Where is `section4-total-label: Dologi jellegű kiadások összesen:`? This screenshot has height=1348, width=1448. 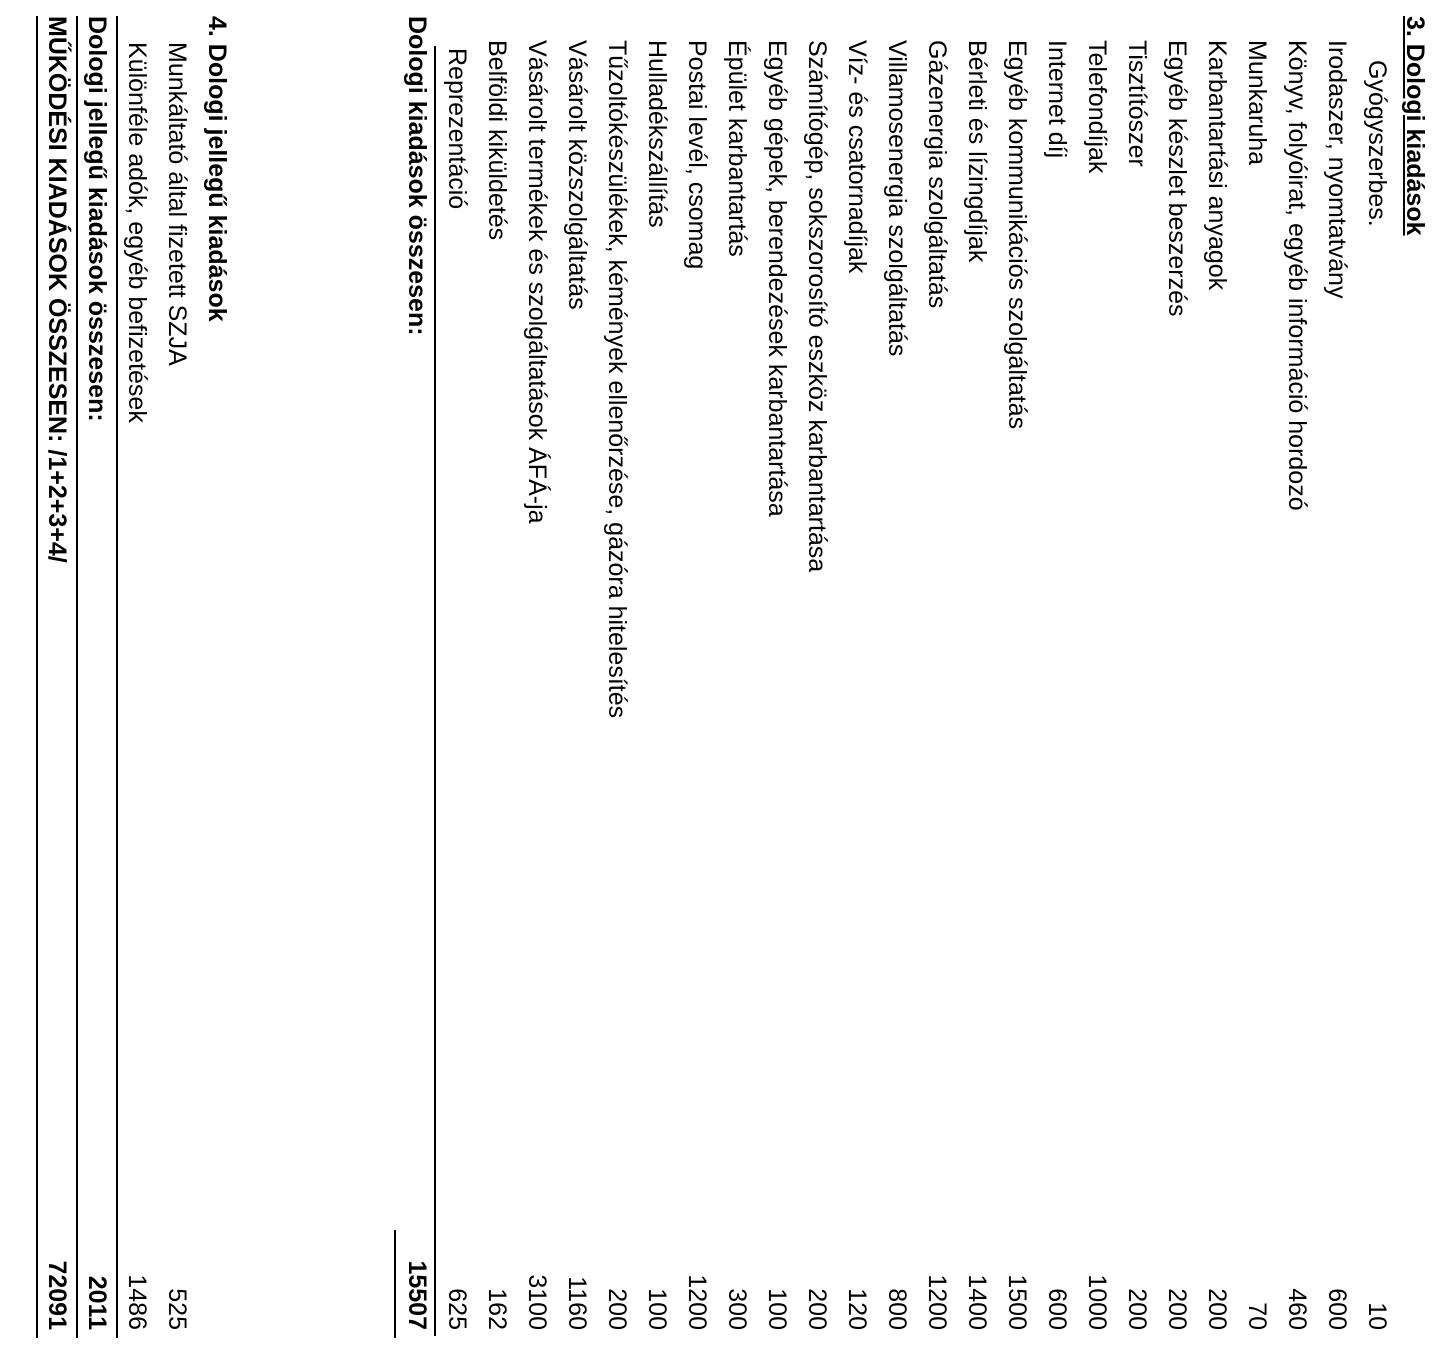
section4-total-label: Dologi jellegű kiadások összesen: is located at coordinates (97, 219).